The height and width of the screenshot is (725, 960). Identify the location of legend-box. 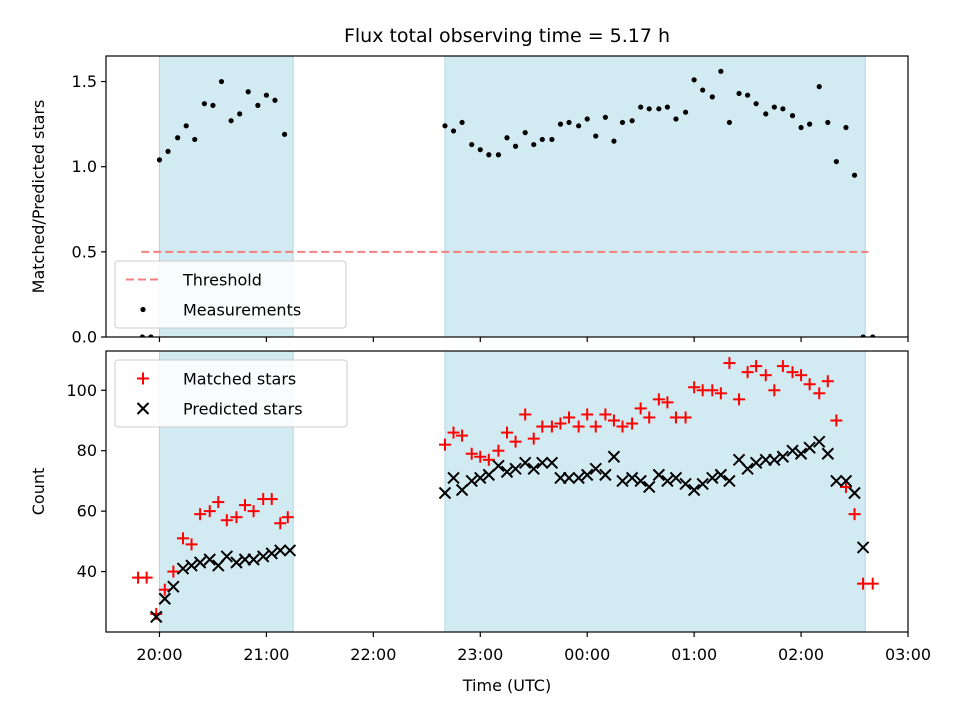
(230, 294).